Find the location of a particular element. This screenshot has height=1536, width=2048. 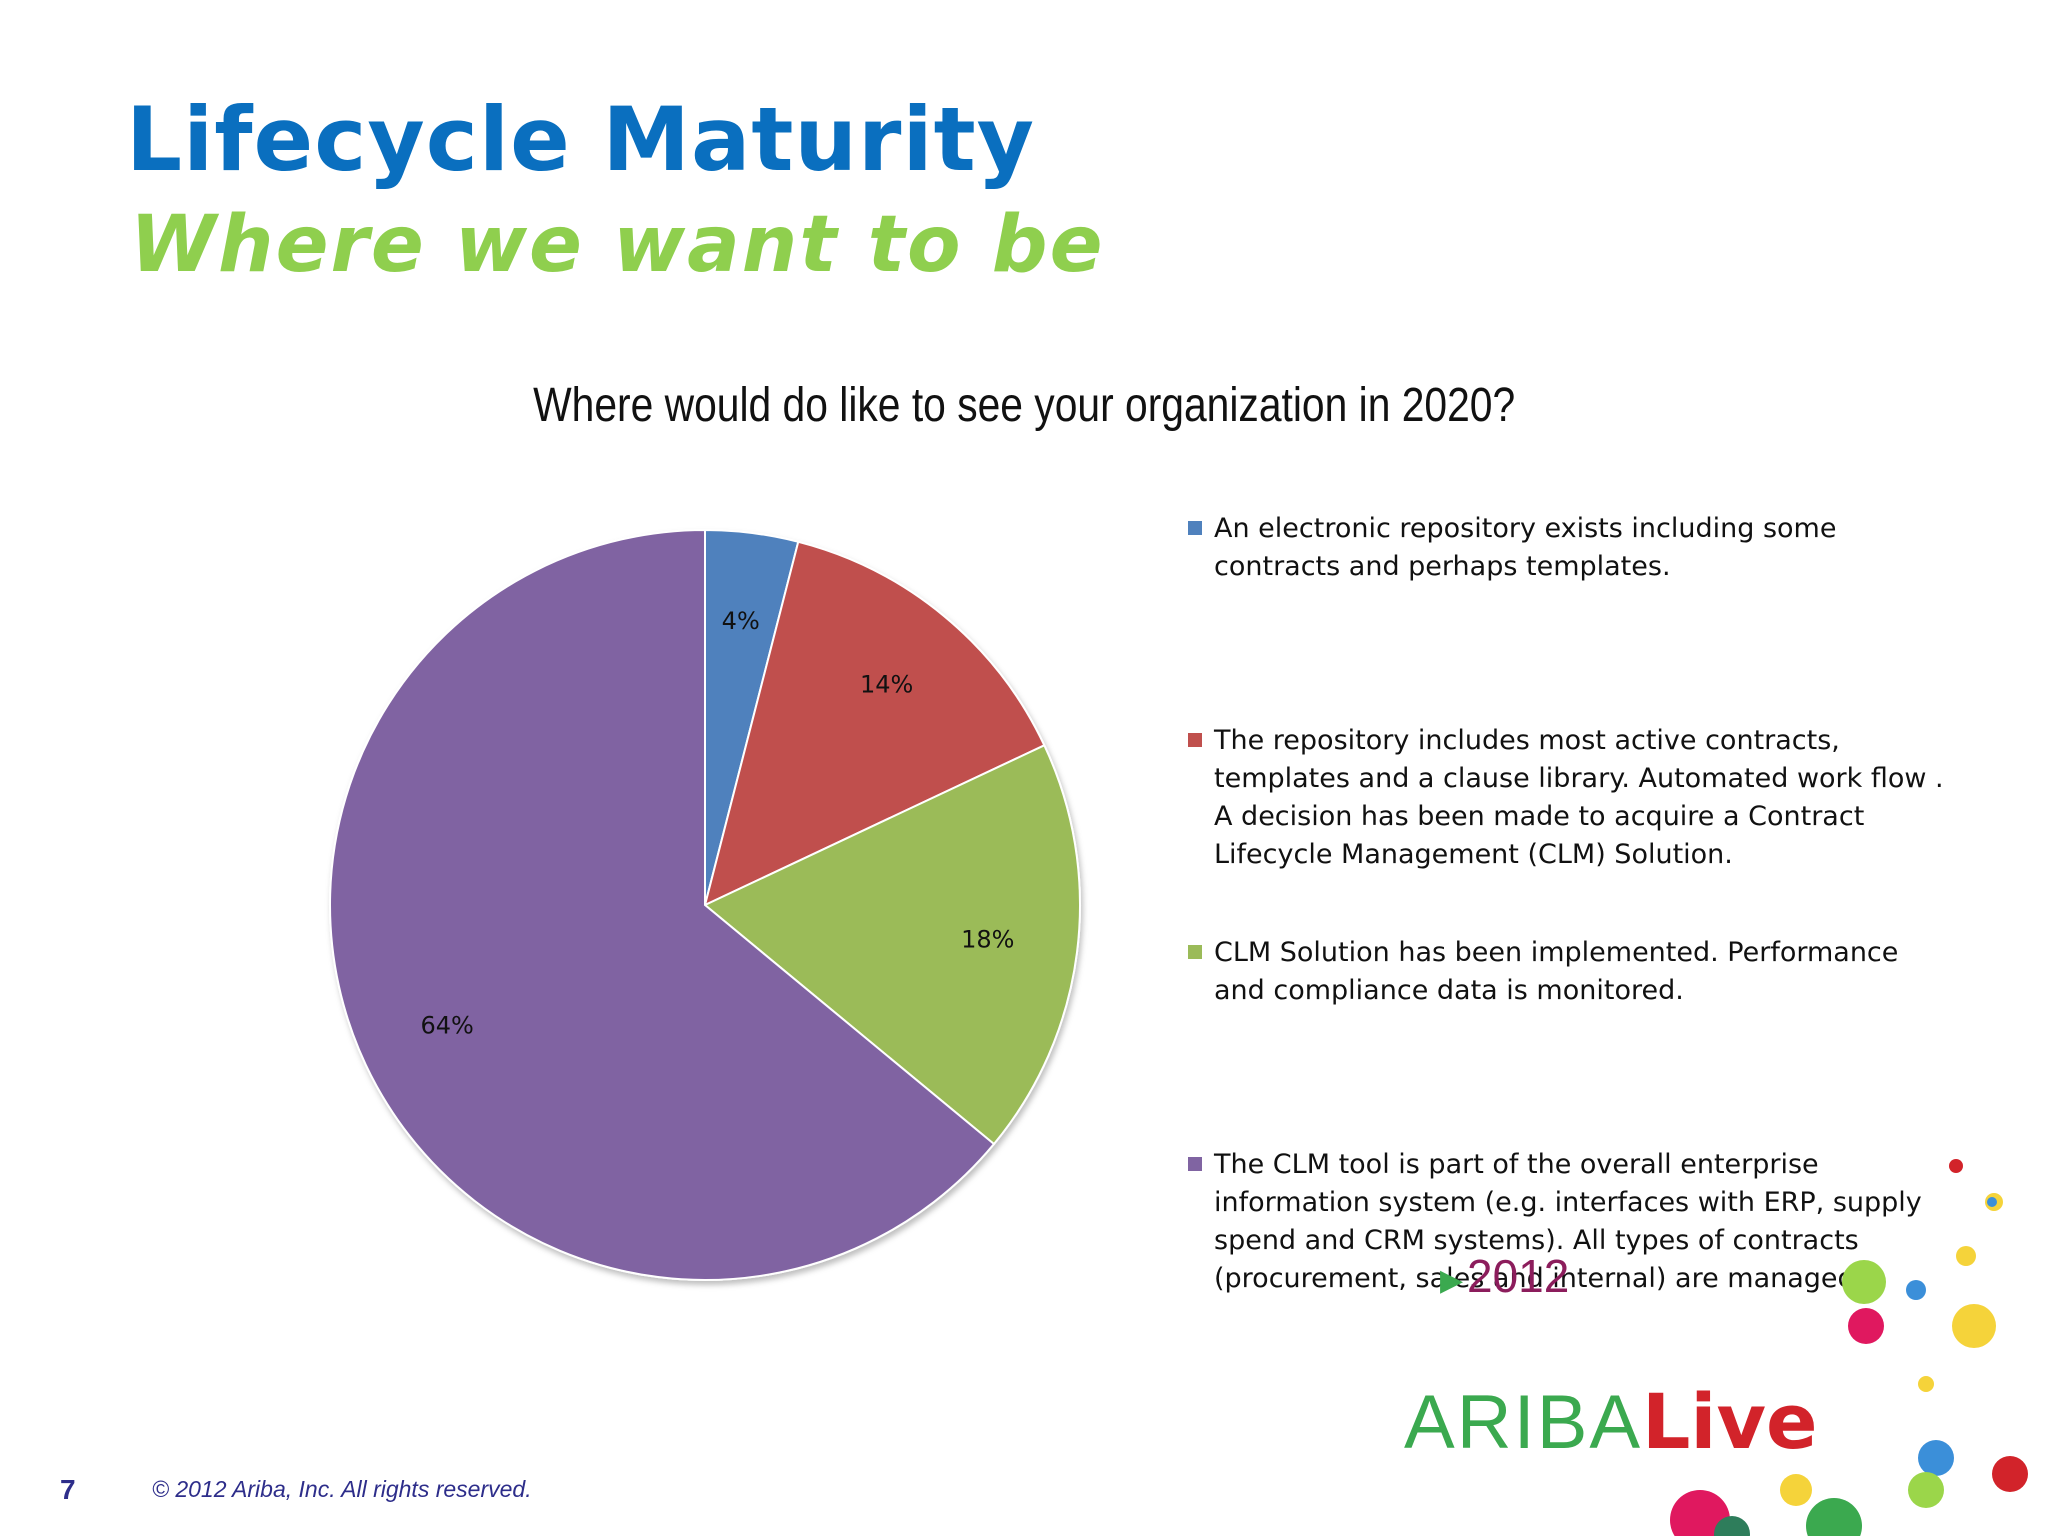

pie-data-label: 18% is located at coordinates (987, 940).